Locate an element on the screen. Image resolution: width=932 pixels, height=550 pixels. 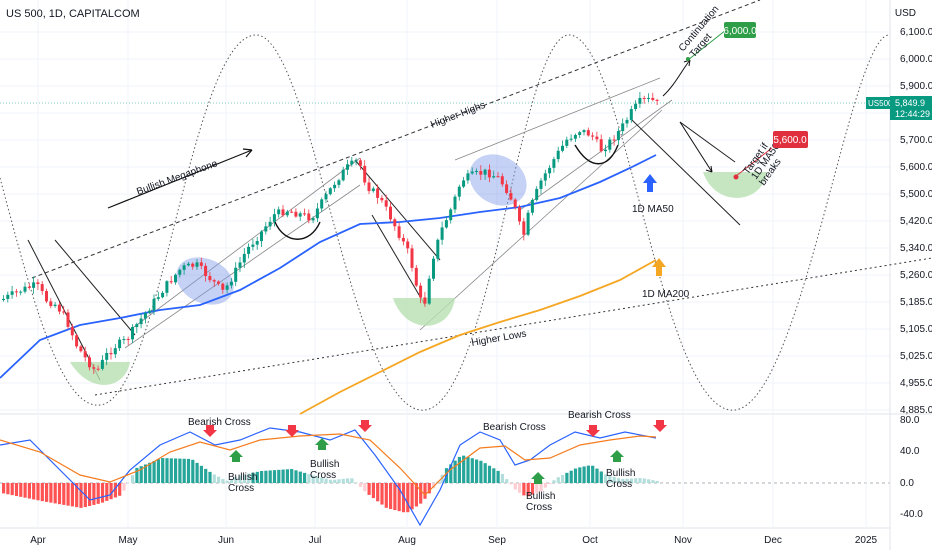
price-tick-label: 5,600.0 is located at coordinates (916, 167).